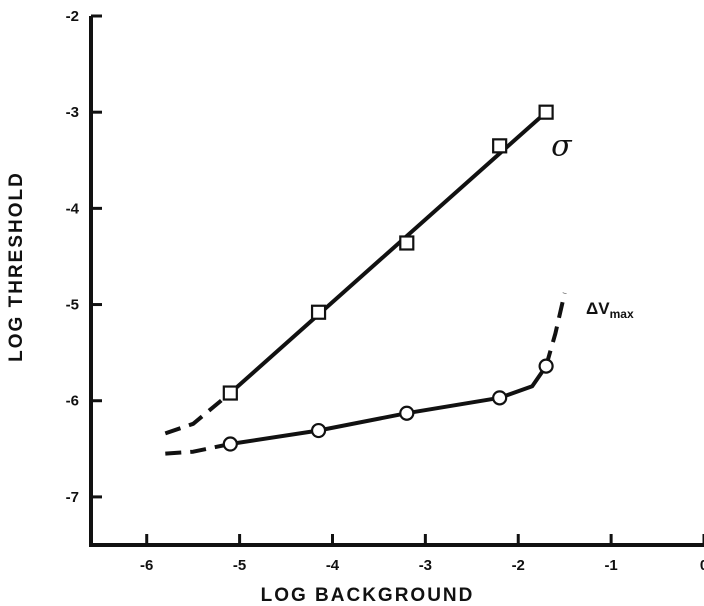 This screenshot has height=606, width=704. Describe the element at coordinates (72, 305) in the screenshot. I see `y-tick-label: -5` at that location.